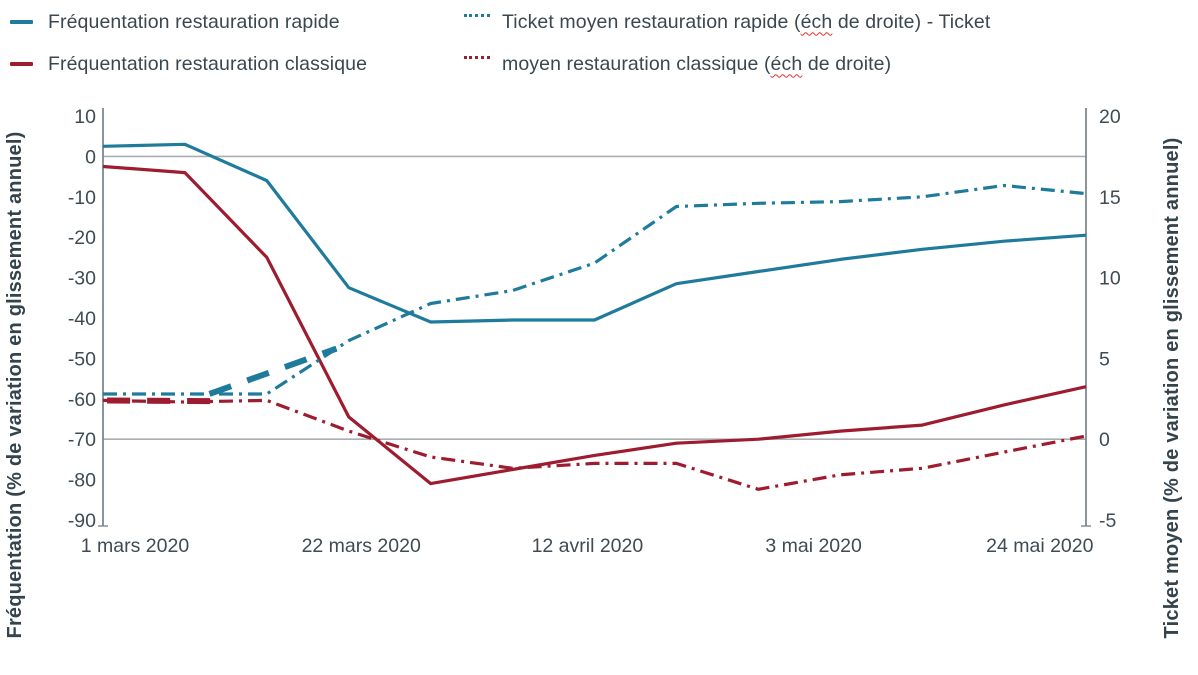 Image resolution: width=1198 pixels, height=675 pixels. What do you see at coordinates (82, 400) in the screenshot?
I see `left-axis-tick-label: -60` at bounding box center [82, 400].